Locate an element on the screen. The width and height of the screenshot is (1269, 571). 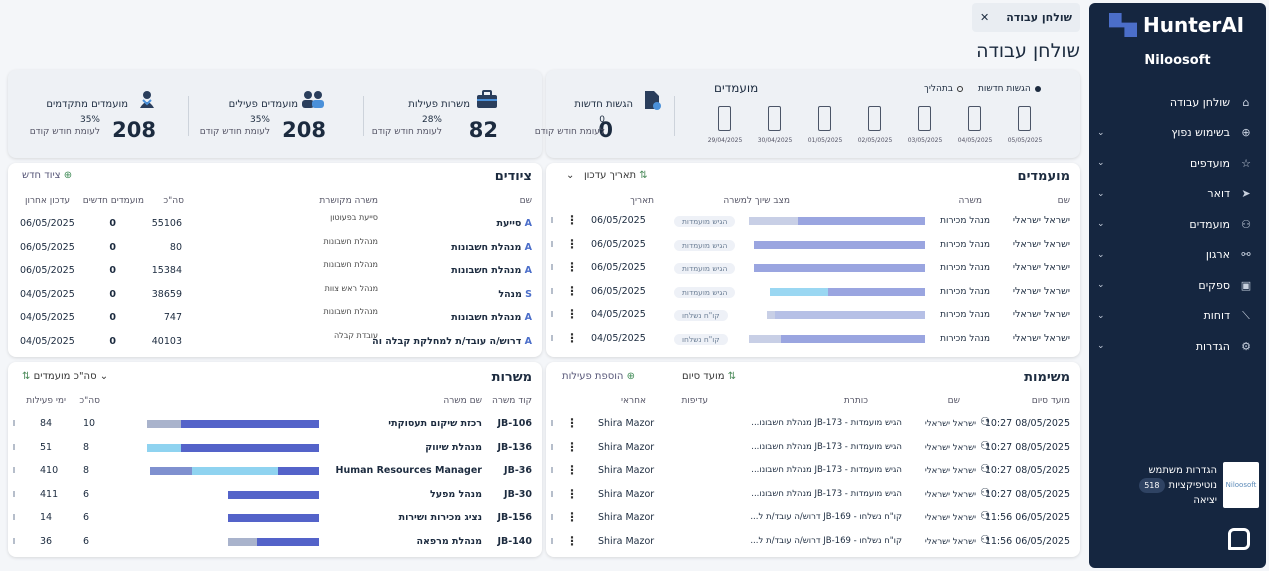
equipment-label: מנהל is located at coordinates (510, 294).